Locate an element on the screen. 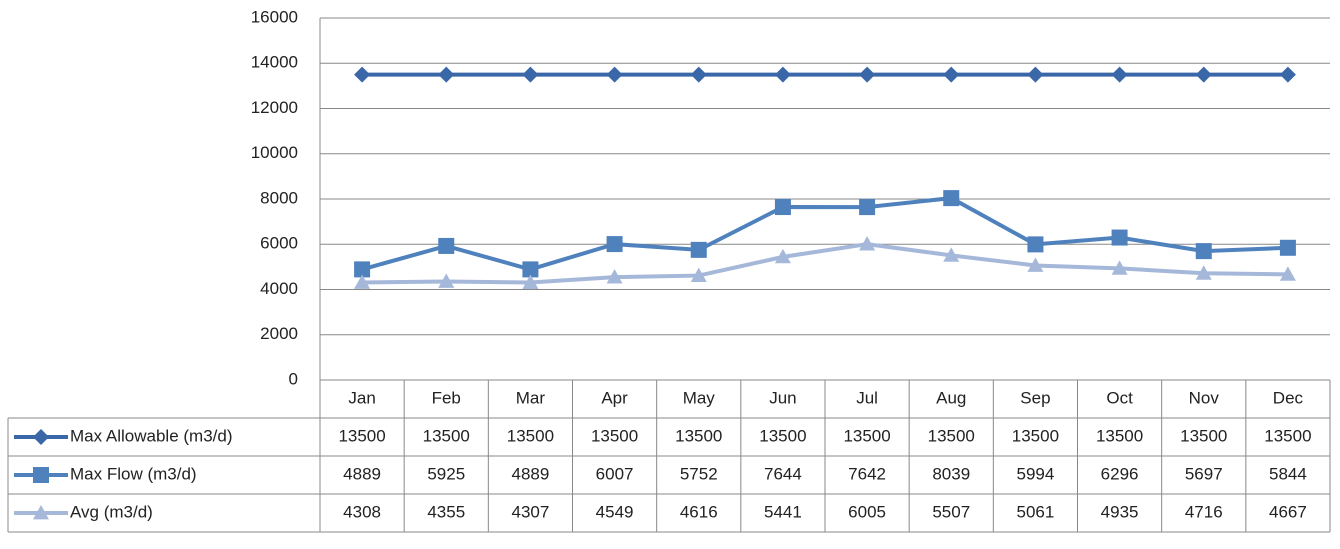 The width and height of the screenshot is (1340, 549). legend-label: Avg (m3/d) is located at coordinates (111, 511).